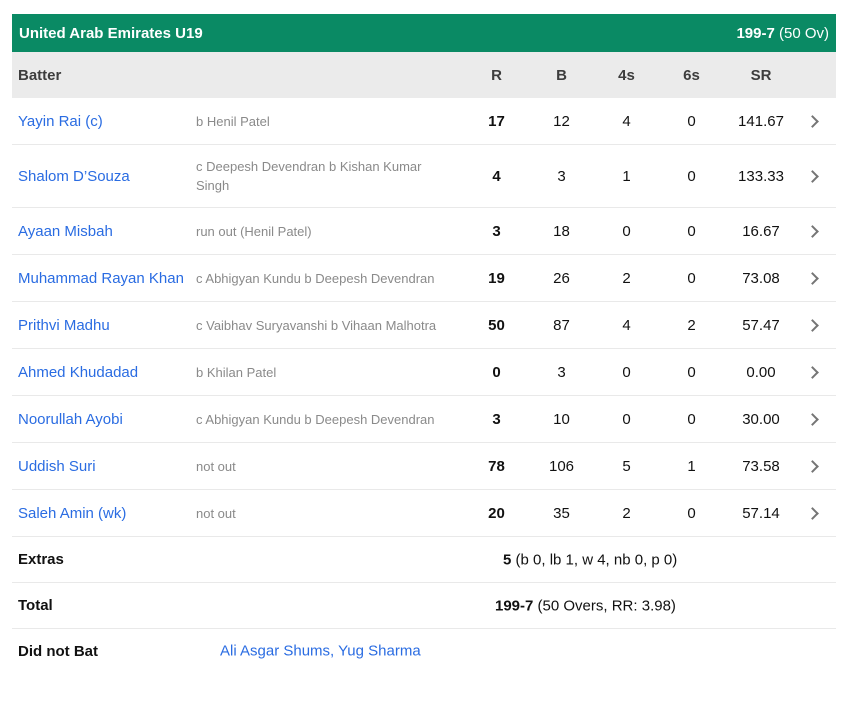 The height and width of the screenshot is (721, 848). What do you see at coordinates (561, 75) in the screenshot?
I see `column-header-balls: B` at bounding box center [561, 75].